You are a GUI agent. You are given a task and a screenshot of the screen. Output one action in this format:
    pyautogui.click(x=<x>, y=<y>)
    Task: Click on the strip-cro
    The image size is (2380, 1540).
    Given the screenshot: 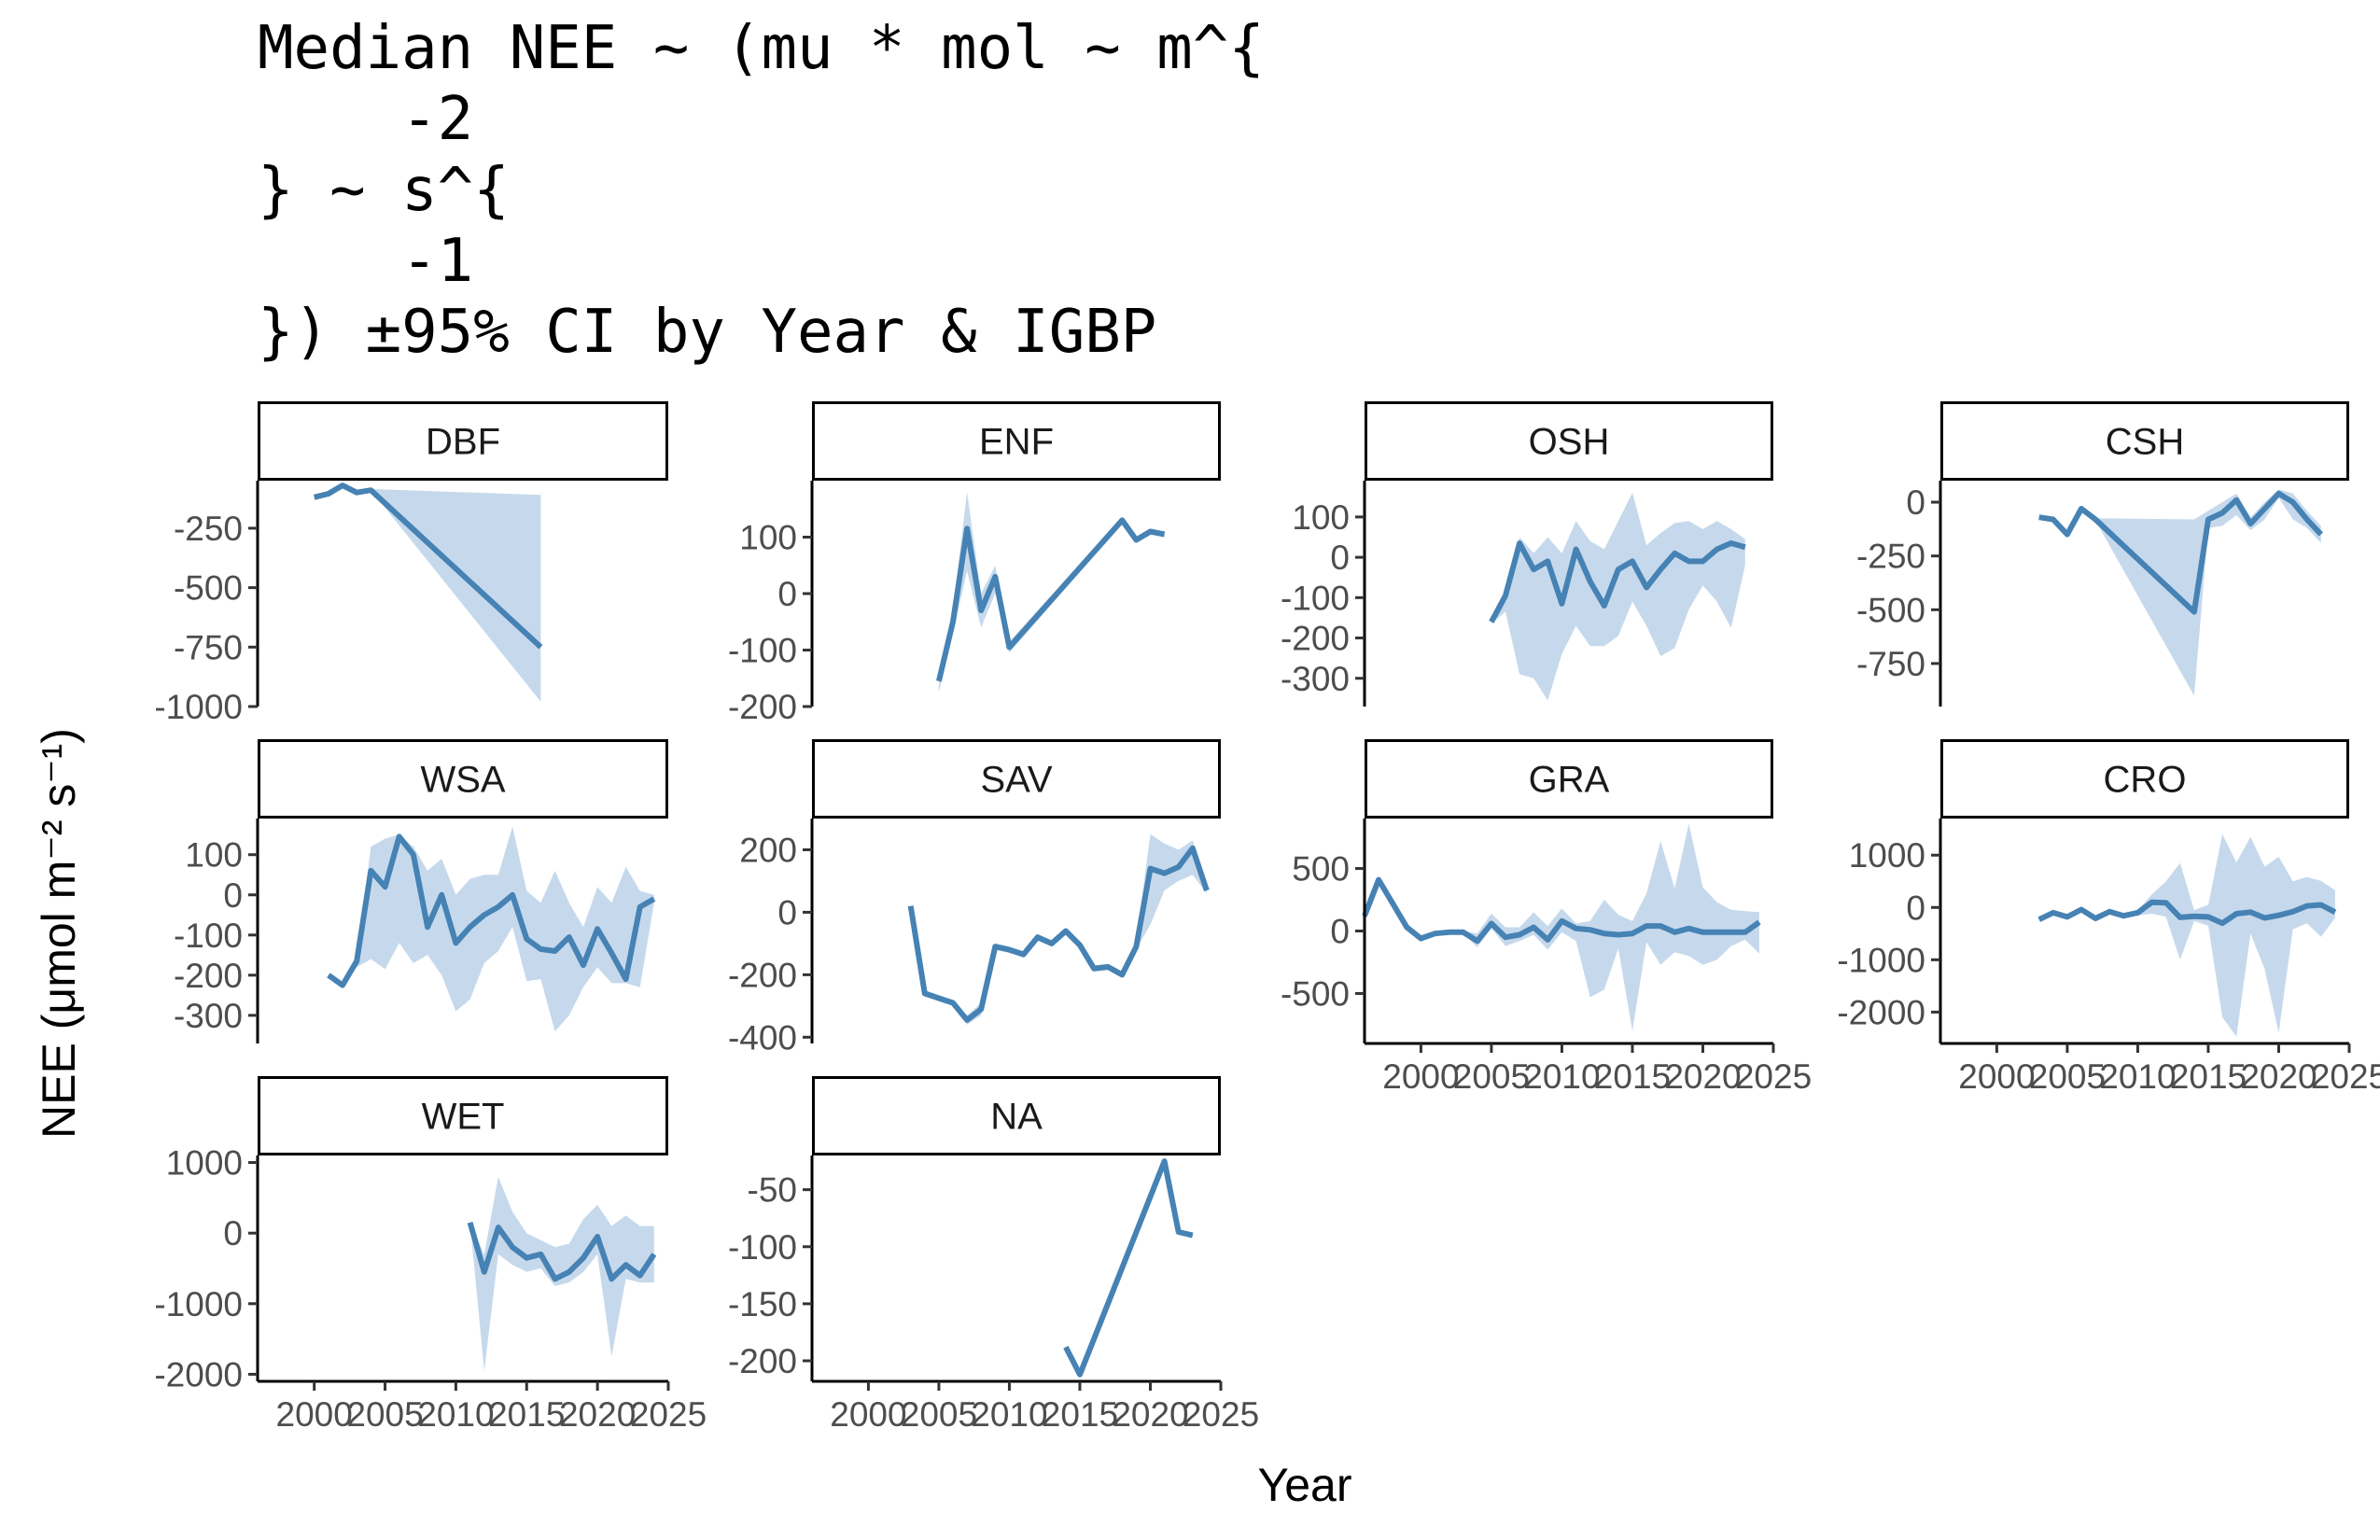 What is the action you would take?
    pyautogui.click(x=2144, y=779)
    